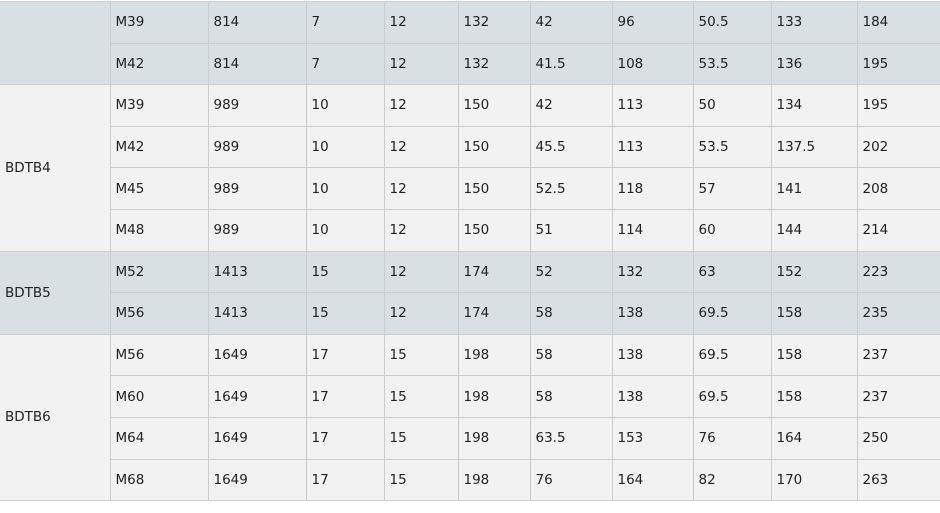 The image size is (940, 513). Describe the element at coordinates (159, 480) in the screenshot. I see `size-cell: M68` at that location.